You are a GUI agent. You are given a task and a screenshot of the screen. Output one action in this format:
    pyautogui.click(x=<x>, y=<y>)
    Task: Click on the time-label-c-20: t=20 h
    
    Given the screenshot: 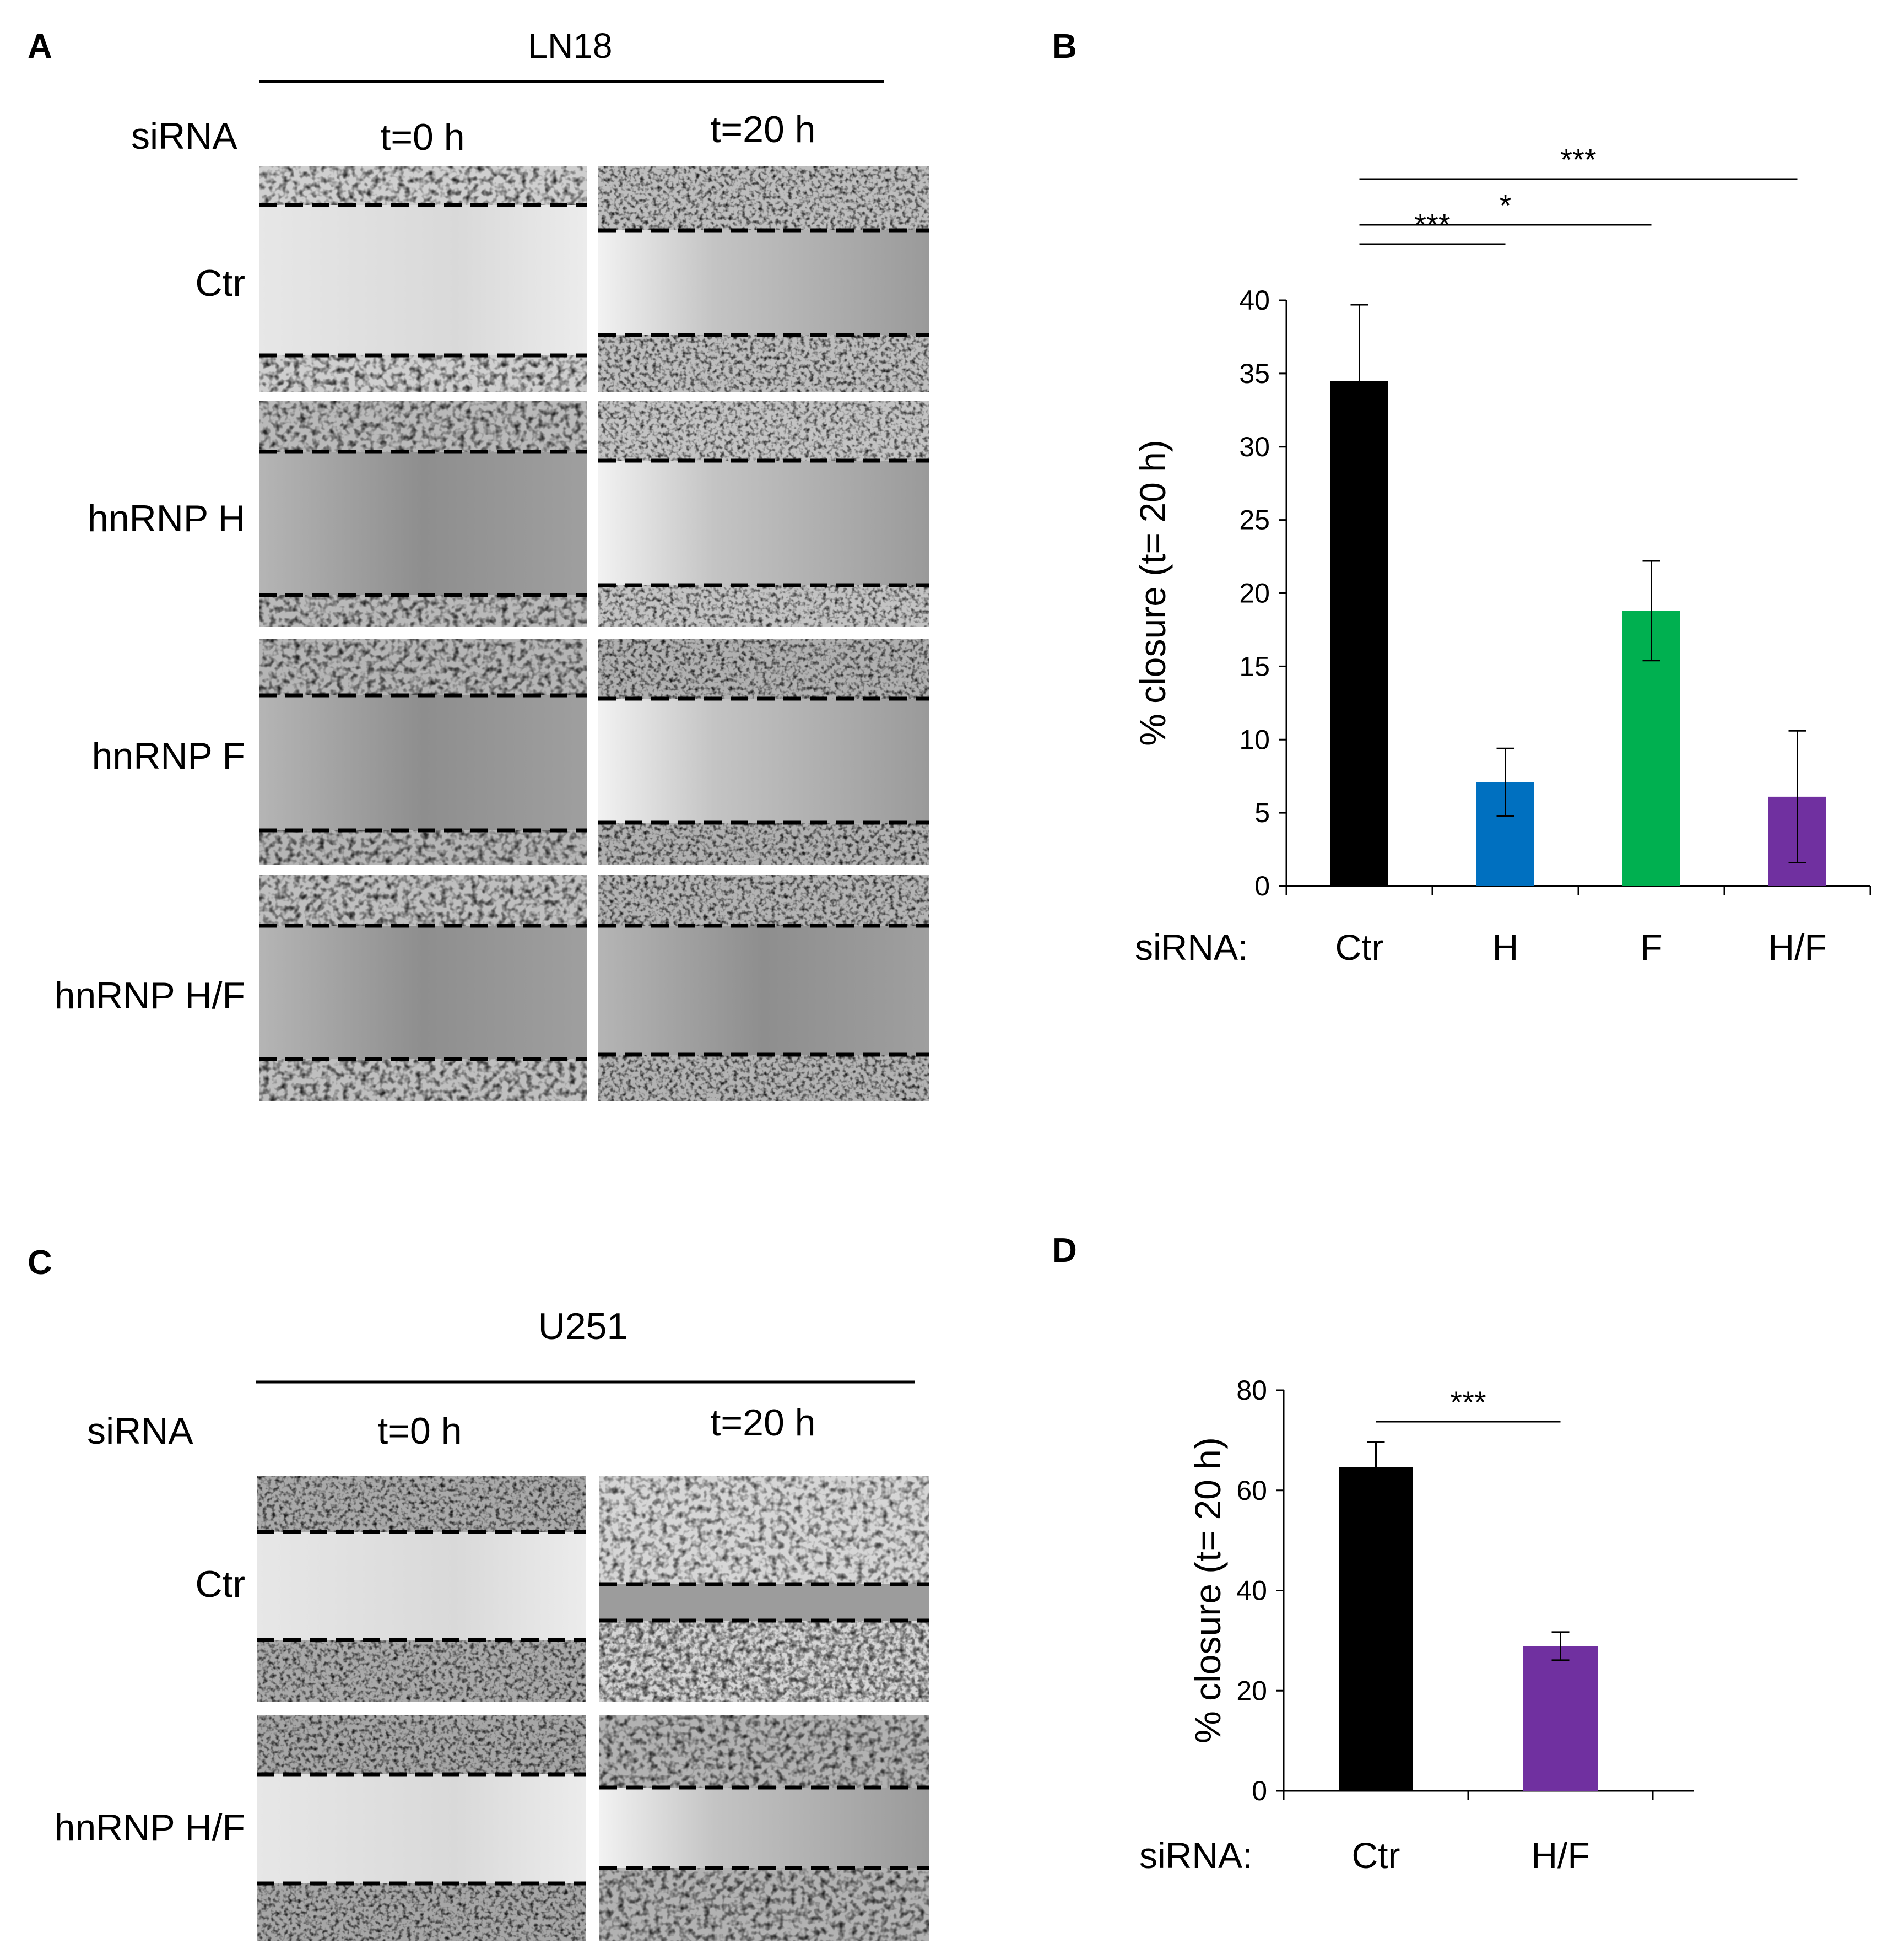 What is the action you would take?
    pyautogui.click(x=763, y=1423)
    